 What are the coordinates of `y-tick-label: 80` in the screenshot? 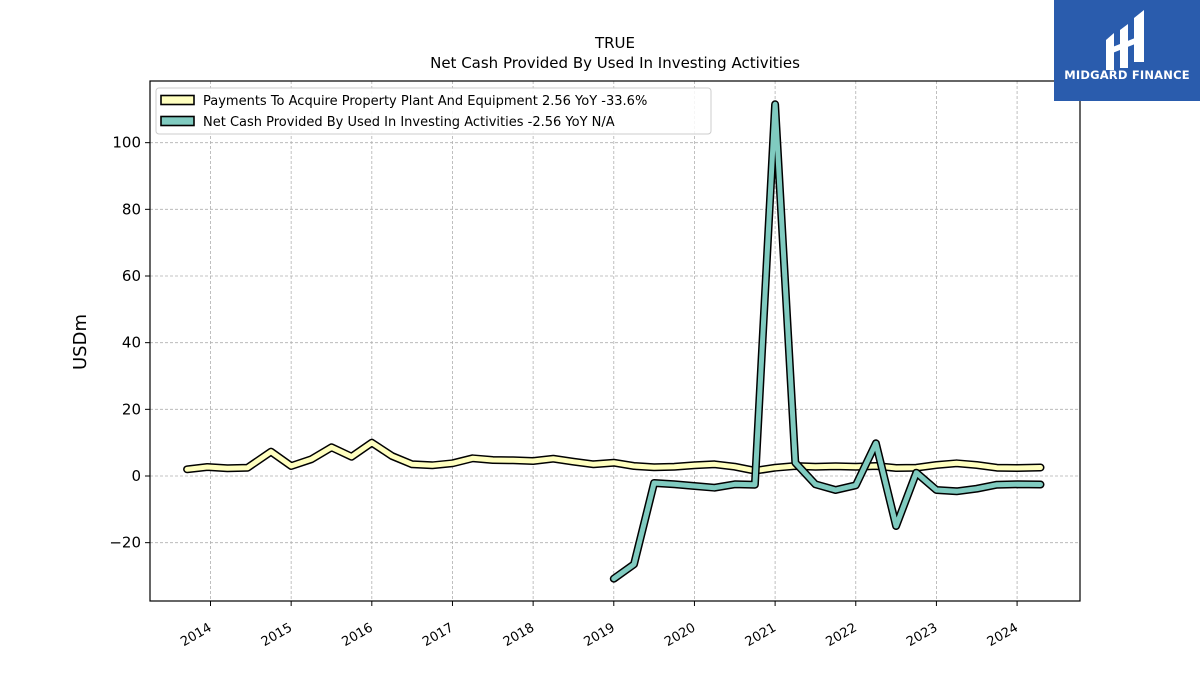 It's located at (131, 209).